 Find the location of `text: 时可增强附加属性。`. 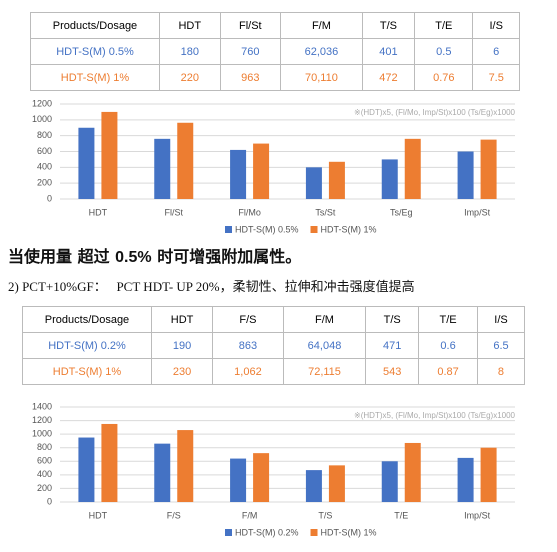

text: 时可增强附加属性。 is located at coordinates (226, 256).